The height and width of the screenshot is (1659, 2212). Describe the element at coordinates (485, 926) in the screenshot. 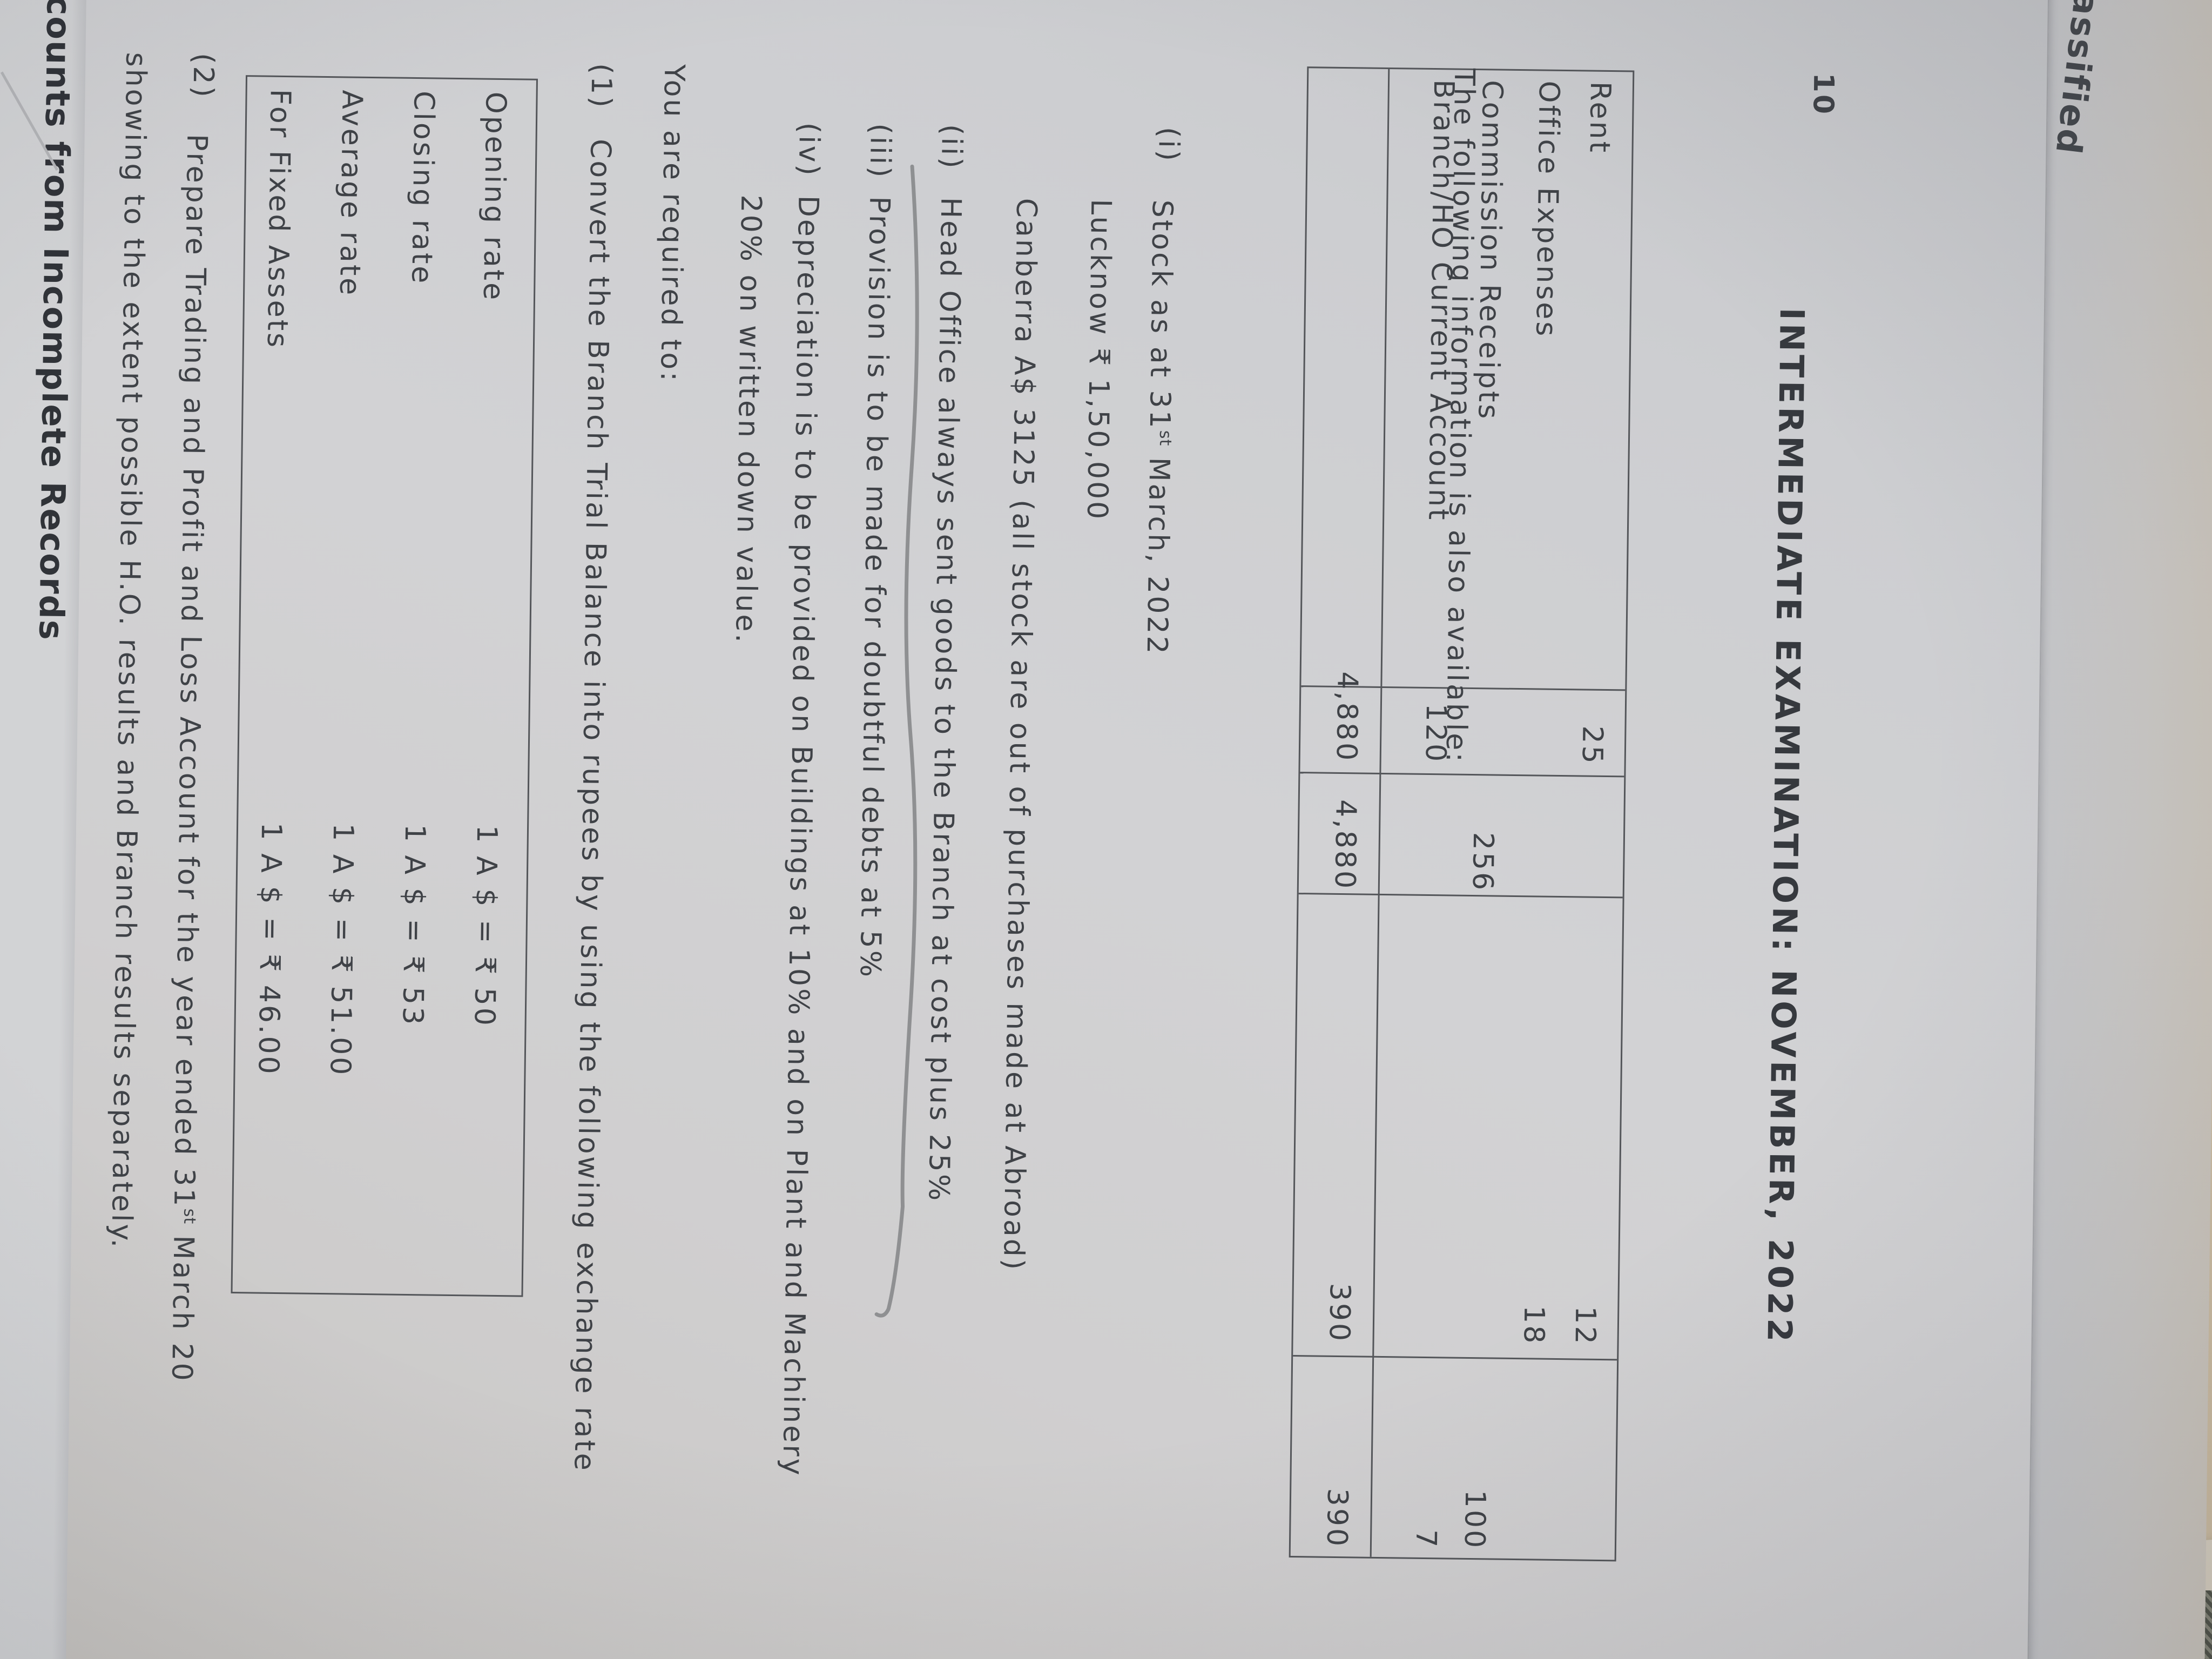

I see `rate-value: 1 A $ = ₹ 50` at that location.